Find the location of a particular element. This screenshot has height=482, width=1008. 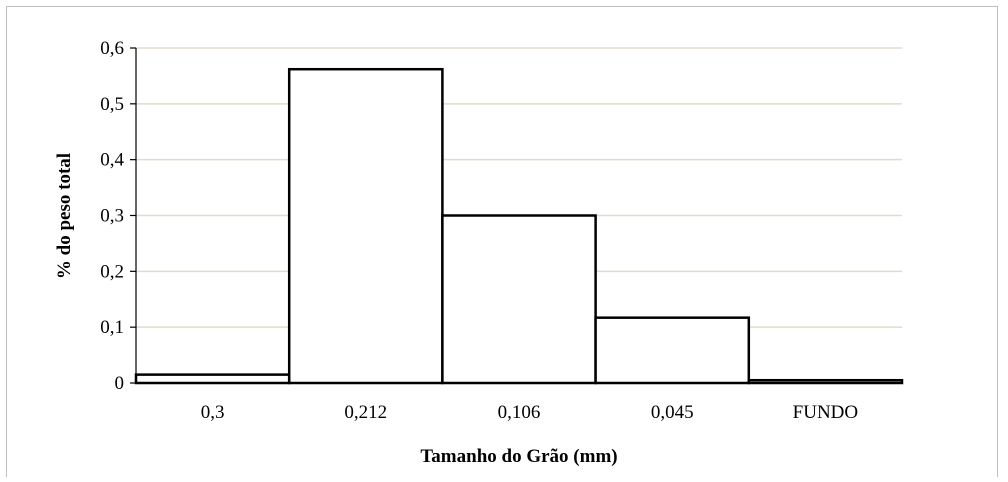

y-tick-label: 0,5 is located at coordinates (112, 104).